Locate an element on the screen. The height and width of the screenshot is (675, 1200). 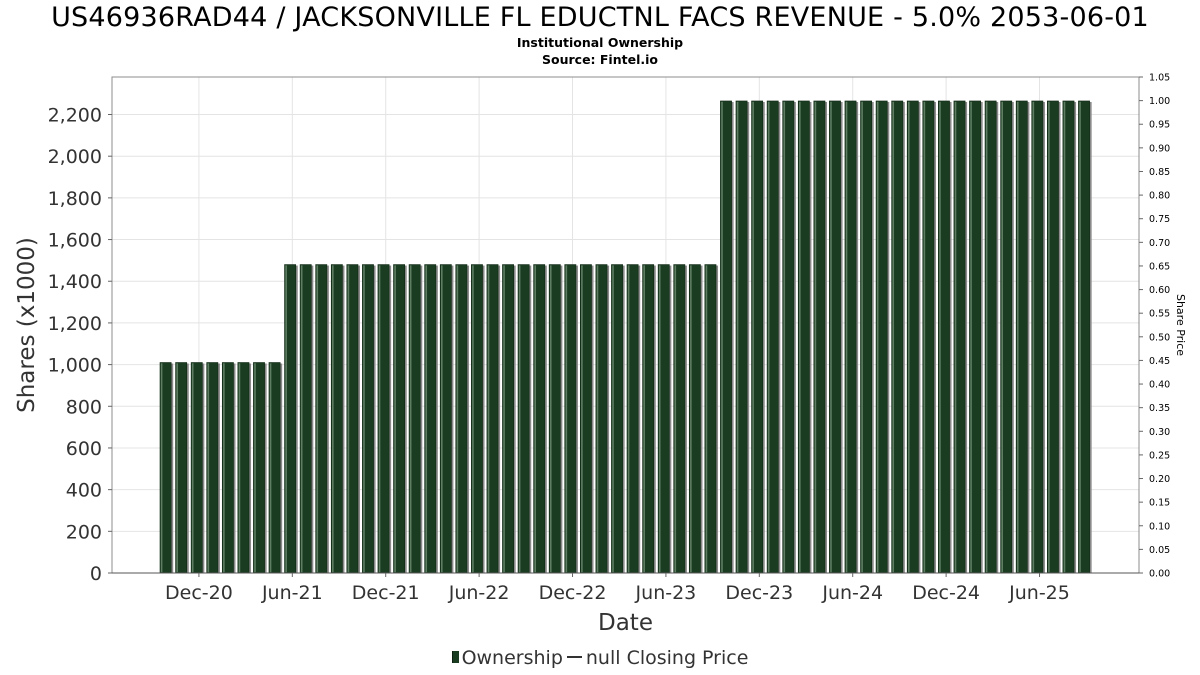
y2-tick-label: 1.05 is located at coordinates (1159, 78).